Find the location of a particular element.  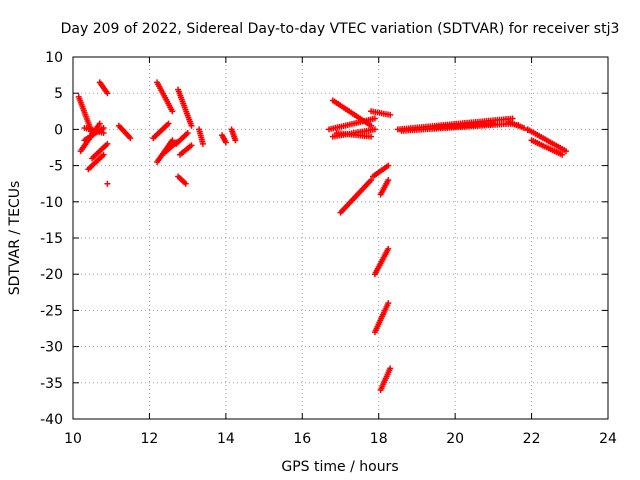

y-tick-label: -5 is located at coordinates (56, 167).